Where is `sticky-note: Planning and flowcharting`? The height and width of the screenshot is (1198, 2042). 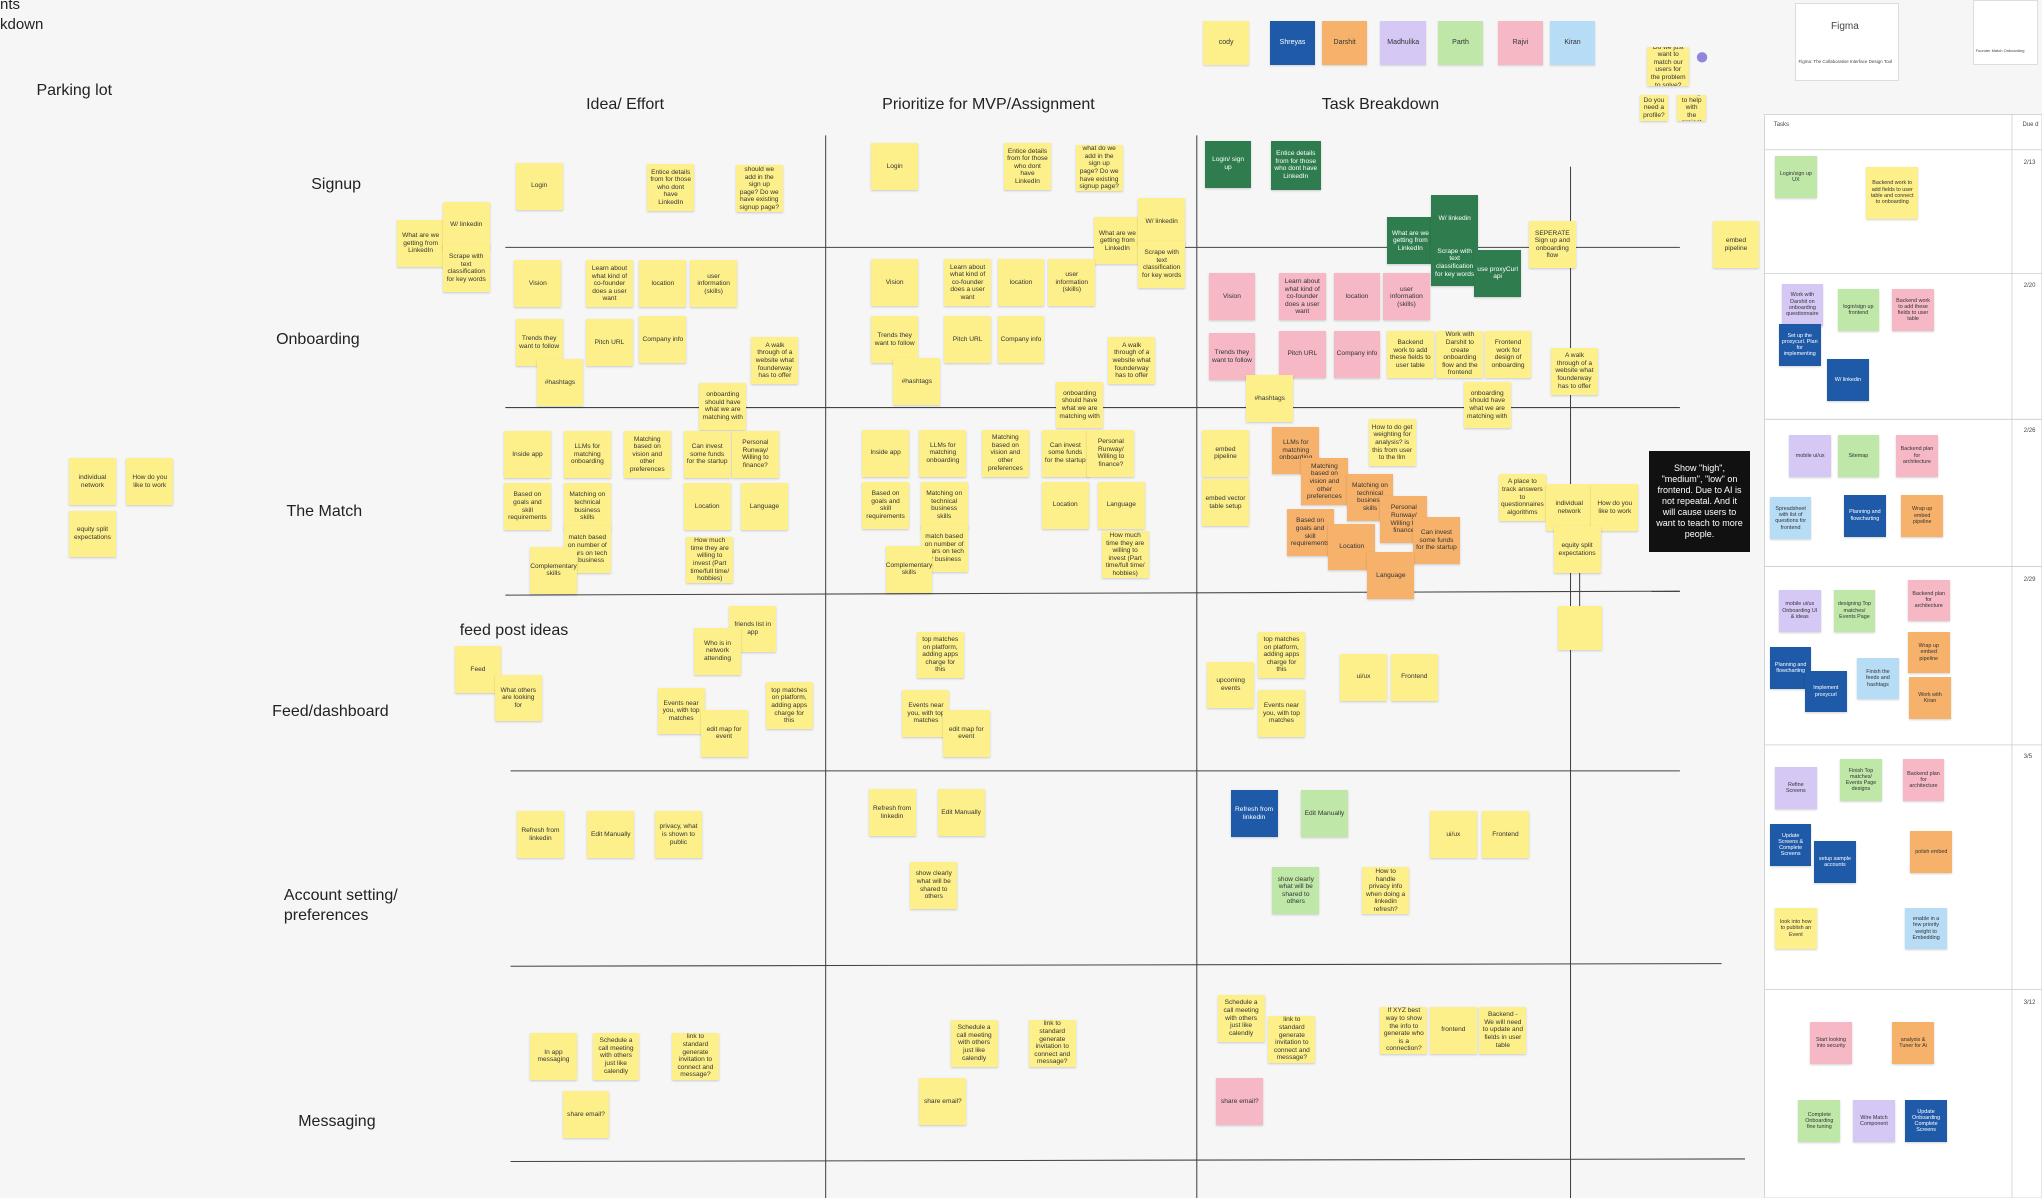 sticky-note: Planning and flowcharting is located at coordinates (1790, 668).